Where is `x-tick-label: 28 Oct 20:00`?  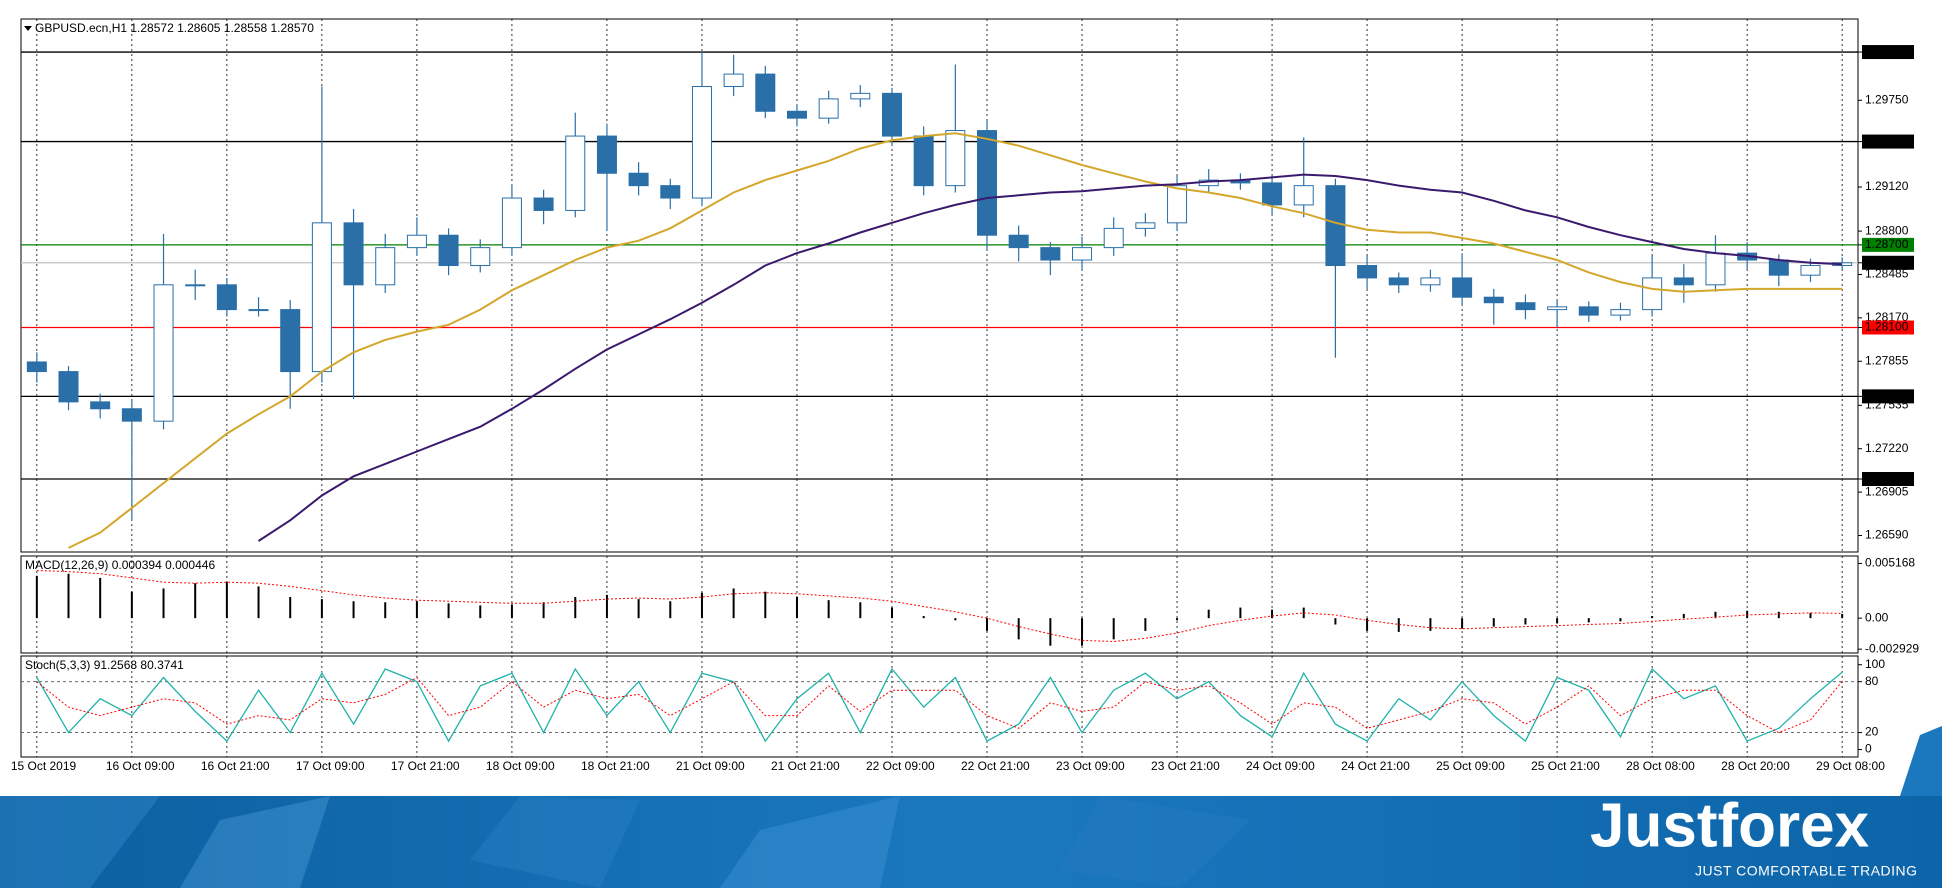 x-tick-label: 28 Oct 20:00 is located at coordinates (1755, 766).